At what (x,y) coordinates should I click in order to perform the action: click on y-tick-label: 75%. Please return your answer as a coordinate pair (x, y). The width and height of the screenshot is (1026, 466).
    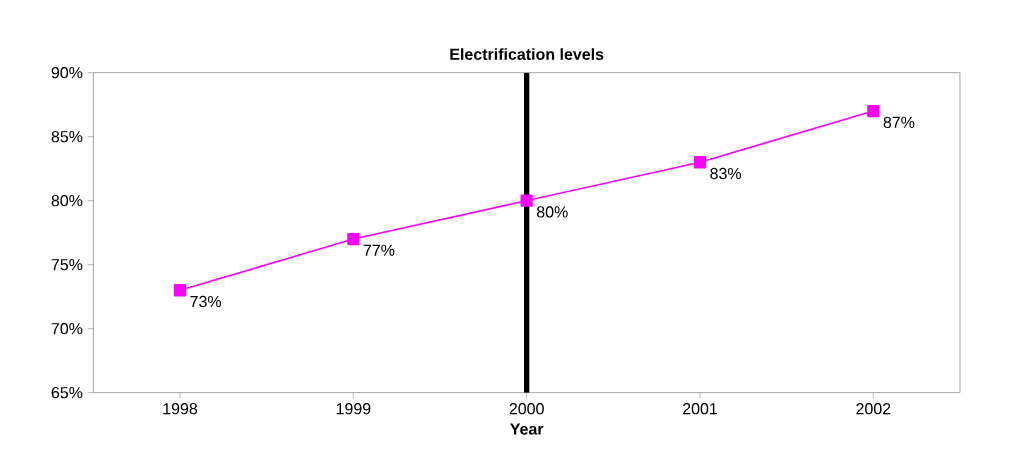
    Looking at the image, I should click on (67, 265).